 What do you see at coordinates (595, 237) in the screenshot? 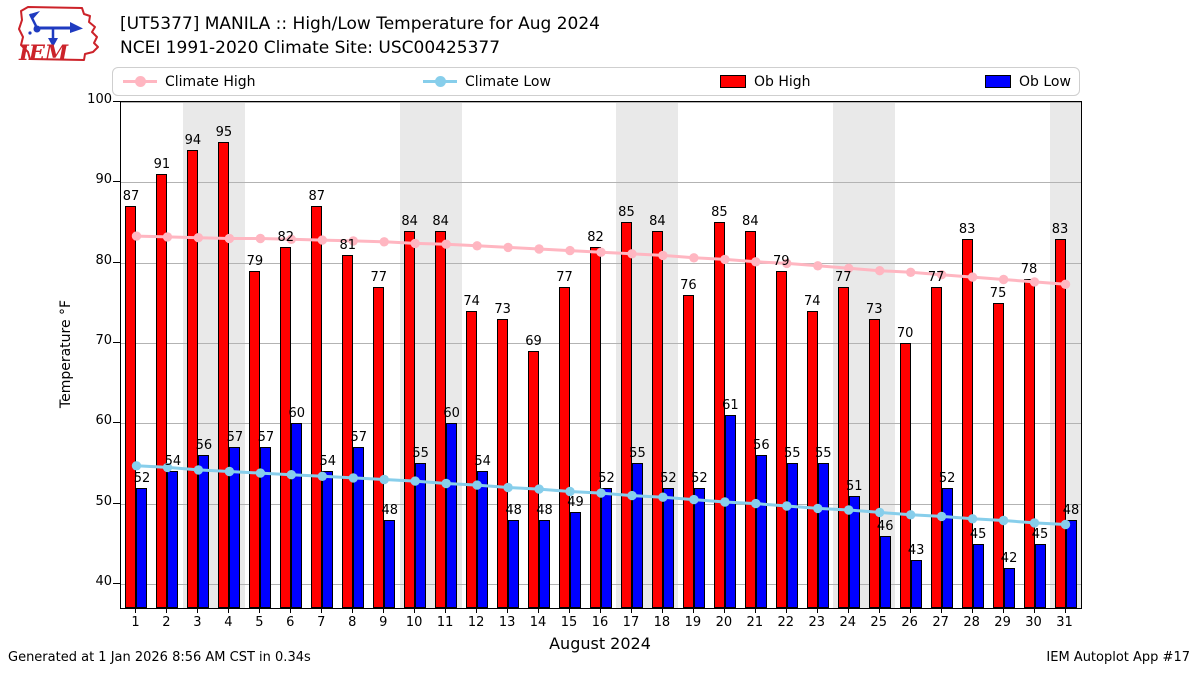
I see `ob-high-value-label: 82` at bounding box center [595, 237].